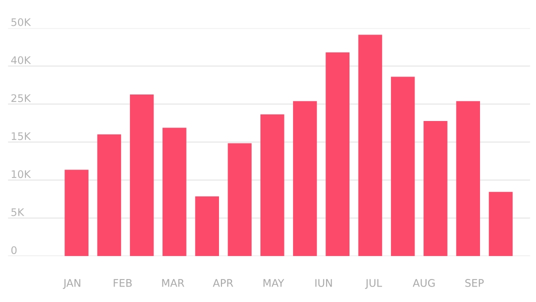 Image resolution: width=536 pixels, height=302 pixels. What do you see at coordinates (21, 98) in the screenshot?
I see `text: 25K` at bounding box center [21, 98].